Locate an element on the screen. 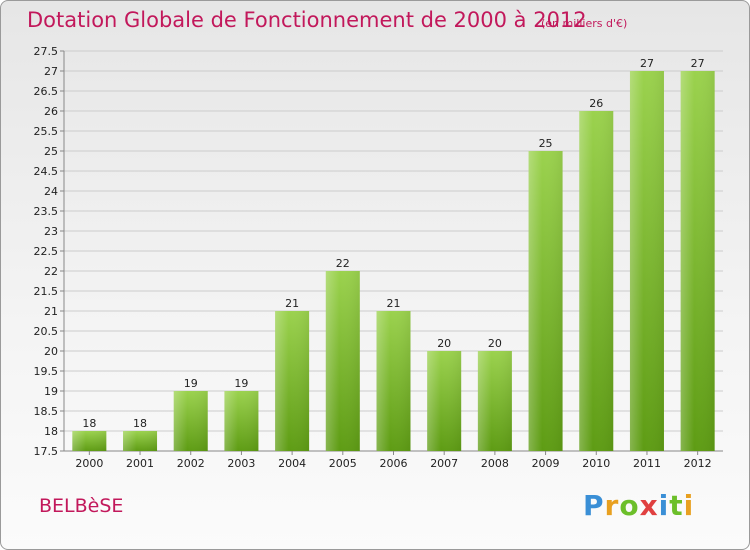  logo-letter: t is located at coordinates (676, 505).